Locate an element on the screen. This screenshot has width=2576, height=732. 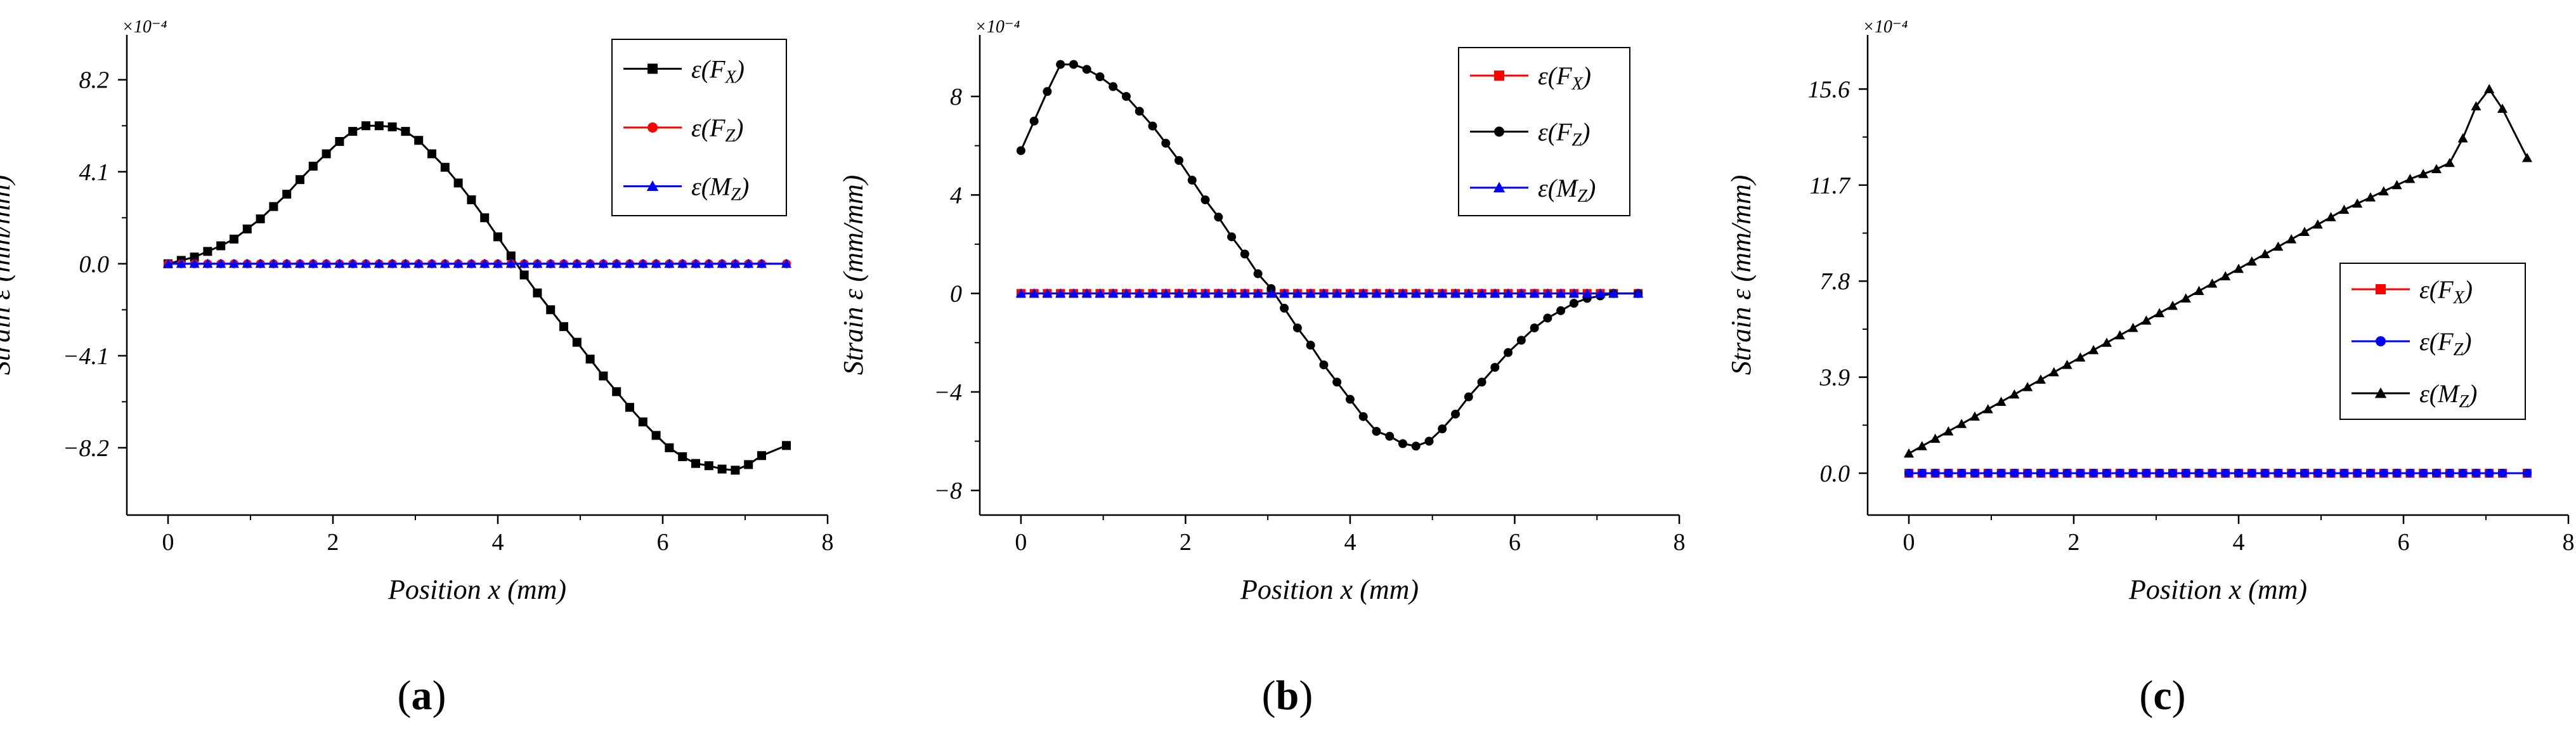
x-tick-label: 4 is located at coordinates (1350, 542).